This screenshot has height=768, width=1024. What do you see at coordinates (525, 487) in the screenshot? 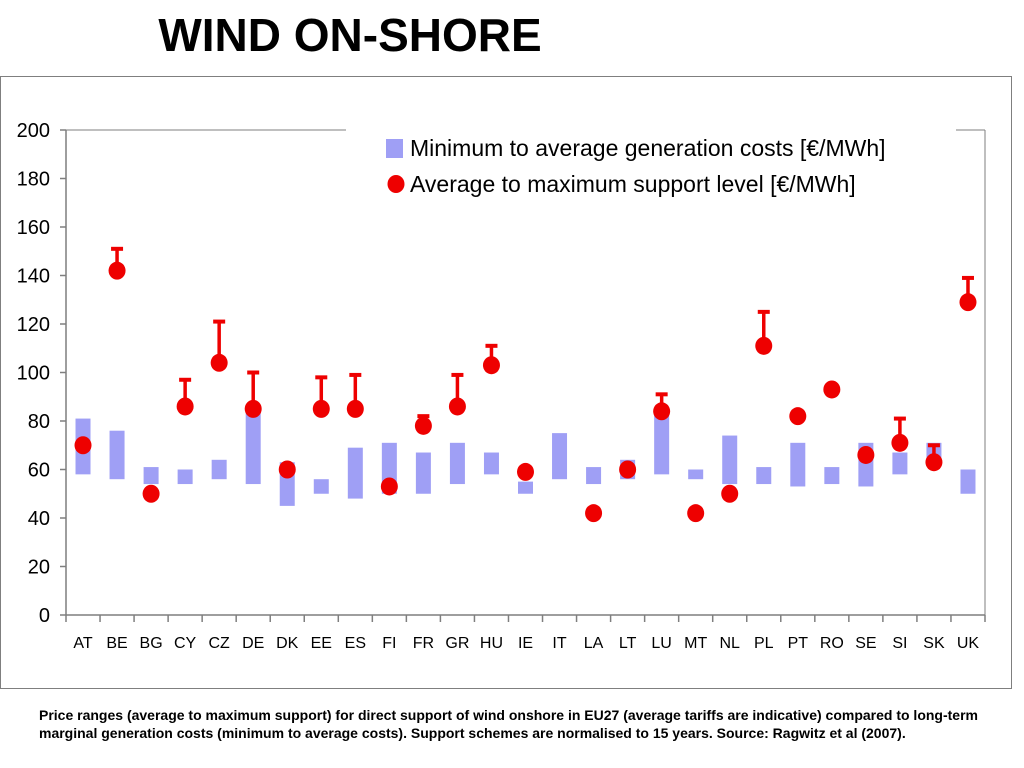
I see `cost-range-bar-ie` at bounding box center [525, 487].